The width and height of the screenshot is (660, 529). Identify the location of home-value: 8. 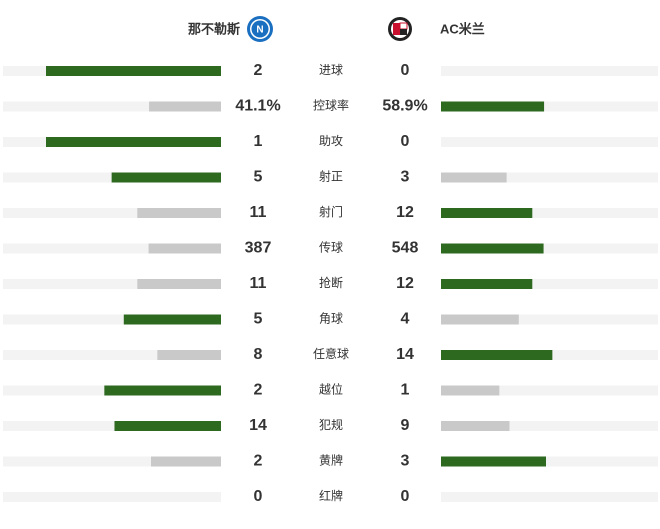
(258, 354).